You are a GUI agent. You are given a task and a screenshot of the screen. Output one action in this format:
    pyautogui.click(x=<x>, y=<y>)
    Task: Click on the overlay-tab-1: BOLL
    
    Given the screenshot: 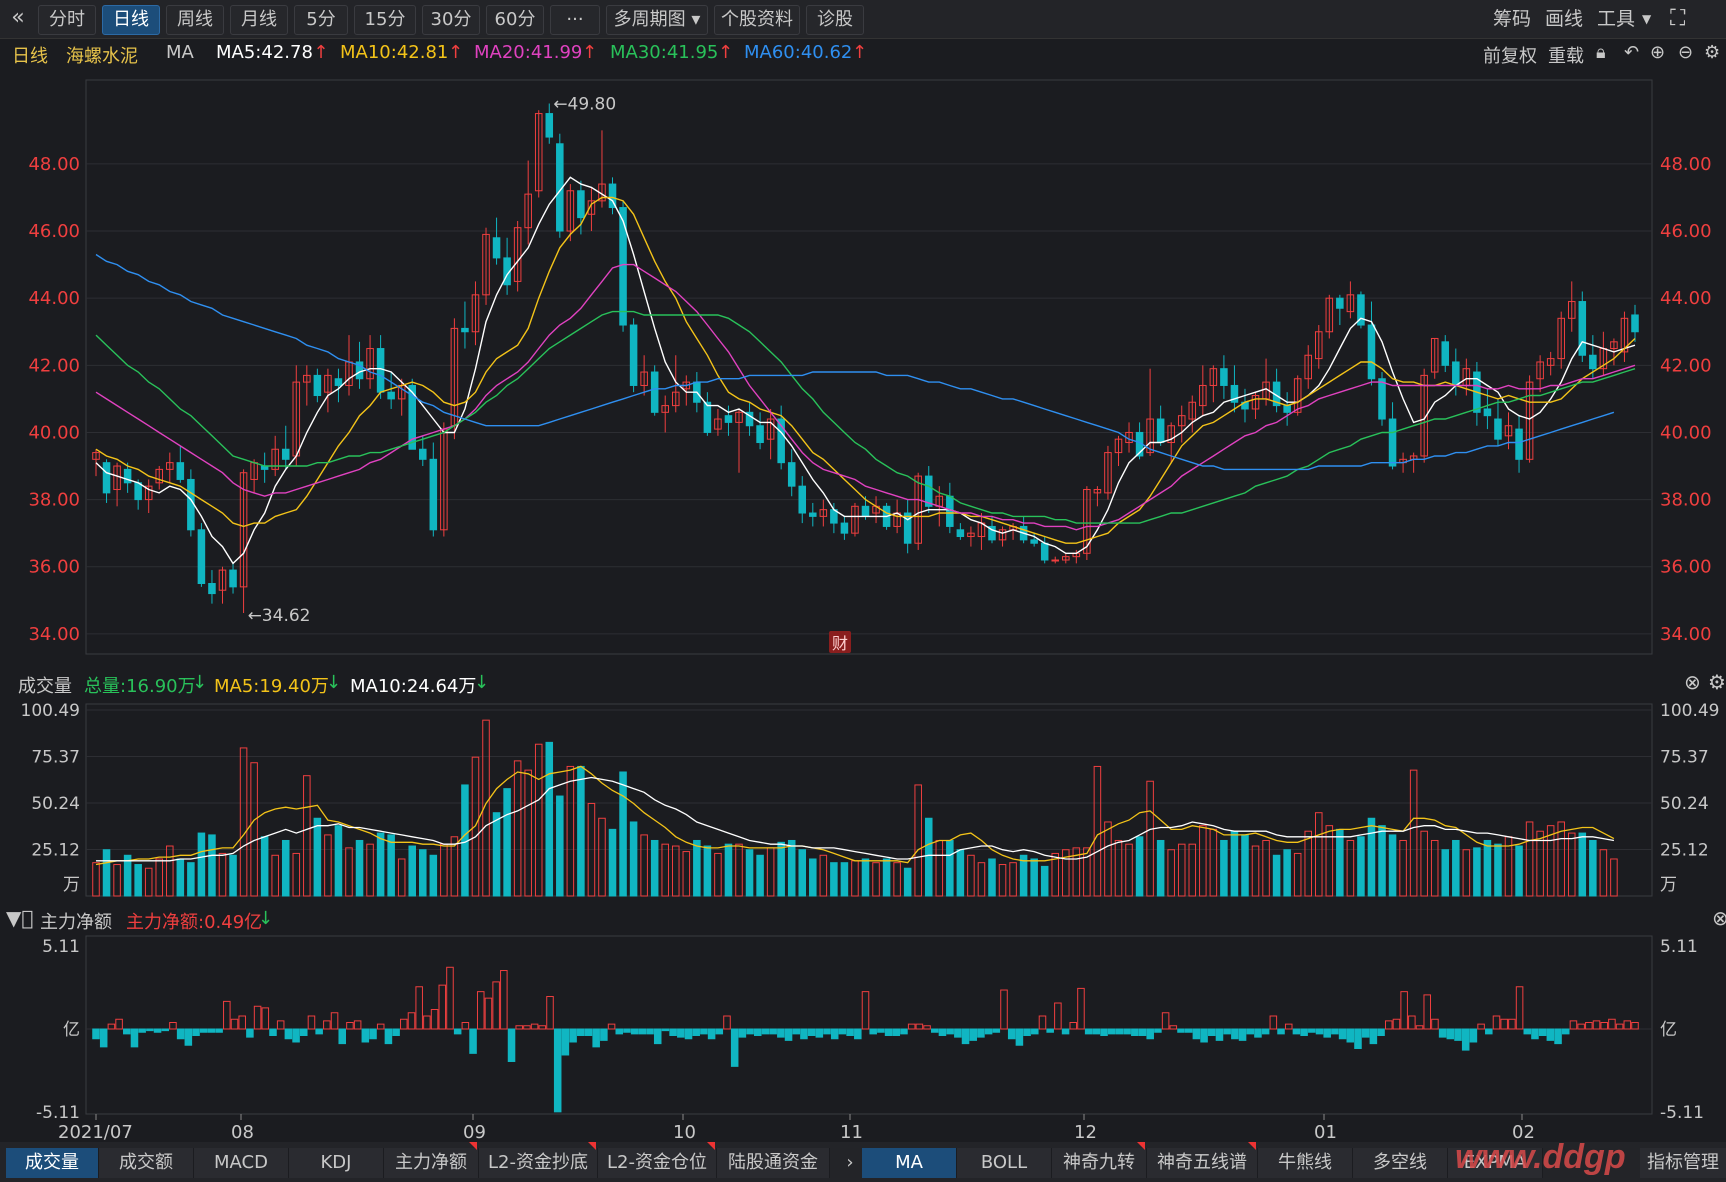 What is the action you would take?
    pyautogui.click(x=1004, y=1163)
    